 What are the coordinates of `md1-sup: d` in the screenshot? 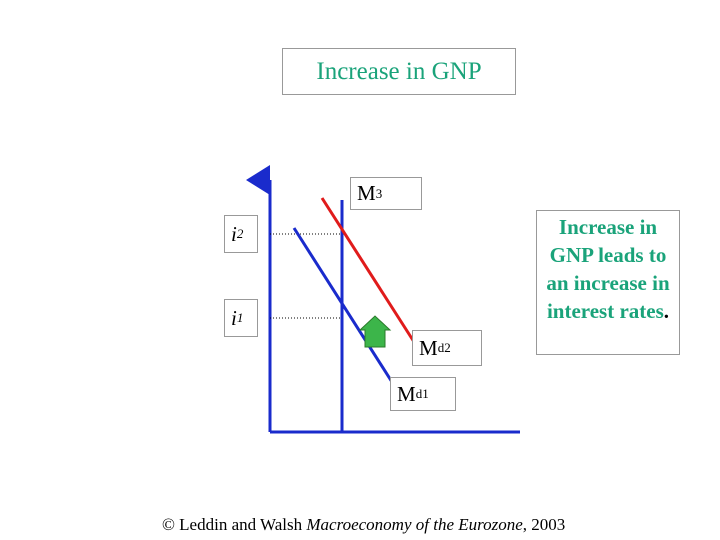 It's located at (419, 393).